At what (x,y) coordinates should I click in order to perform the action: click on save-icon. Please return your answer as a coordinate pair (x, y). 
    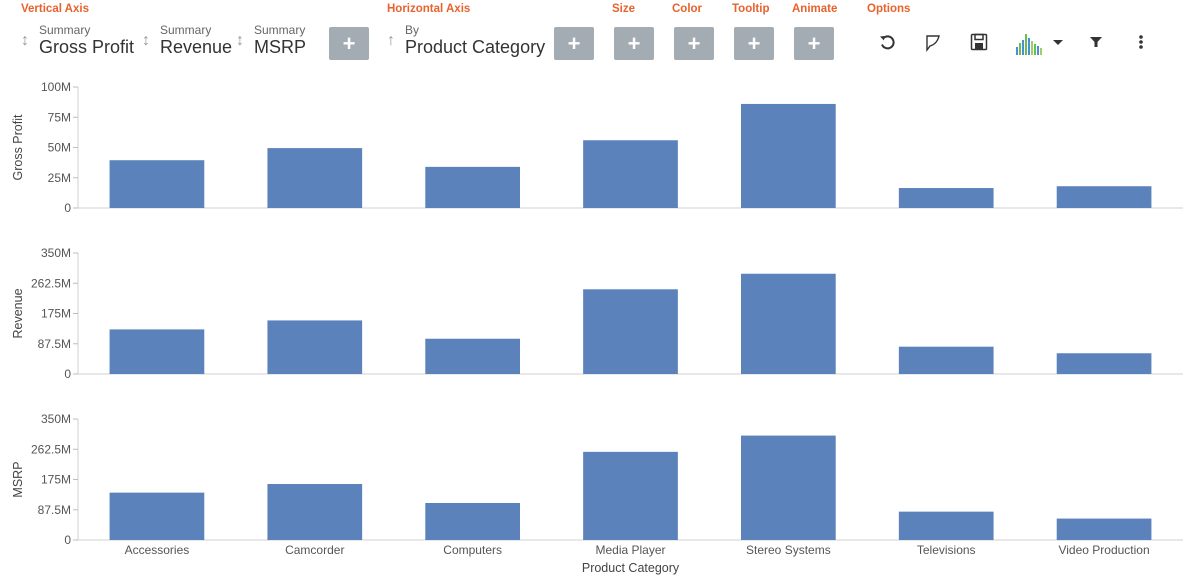
    Looking at the image, I should click on (979, 42).